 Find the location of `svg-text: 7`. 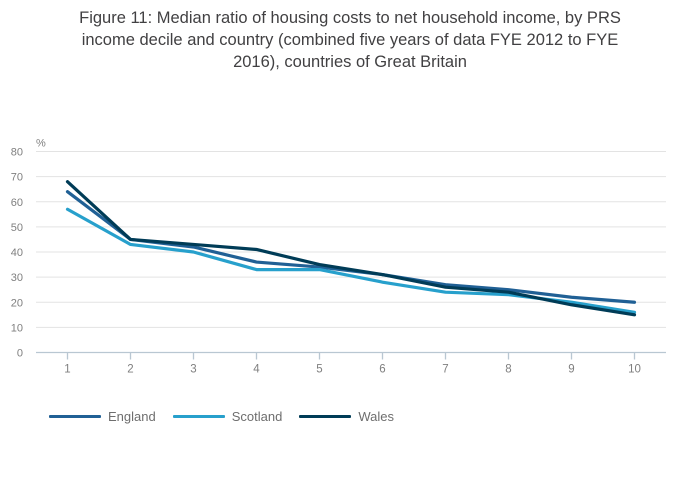

svg-text: 7 is located at coordinates (445, 370).